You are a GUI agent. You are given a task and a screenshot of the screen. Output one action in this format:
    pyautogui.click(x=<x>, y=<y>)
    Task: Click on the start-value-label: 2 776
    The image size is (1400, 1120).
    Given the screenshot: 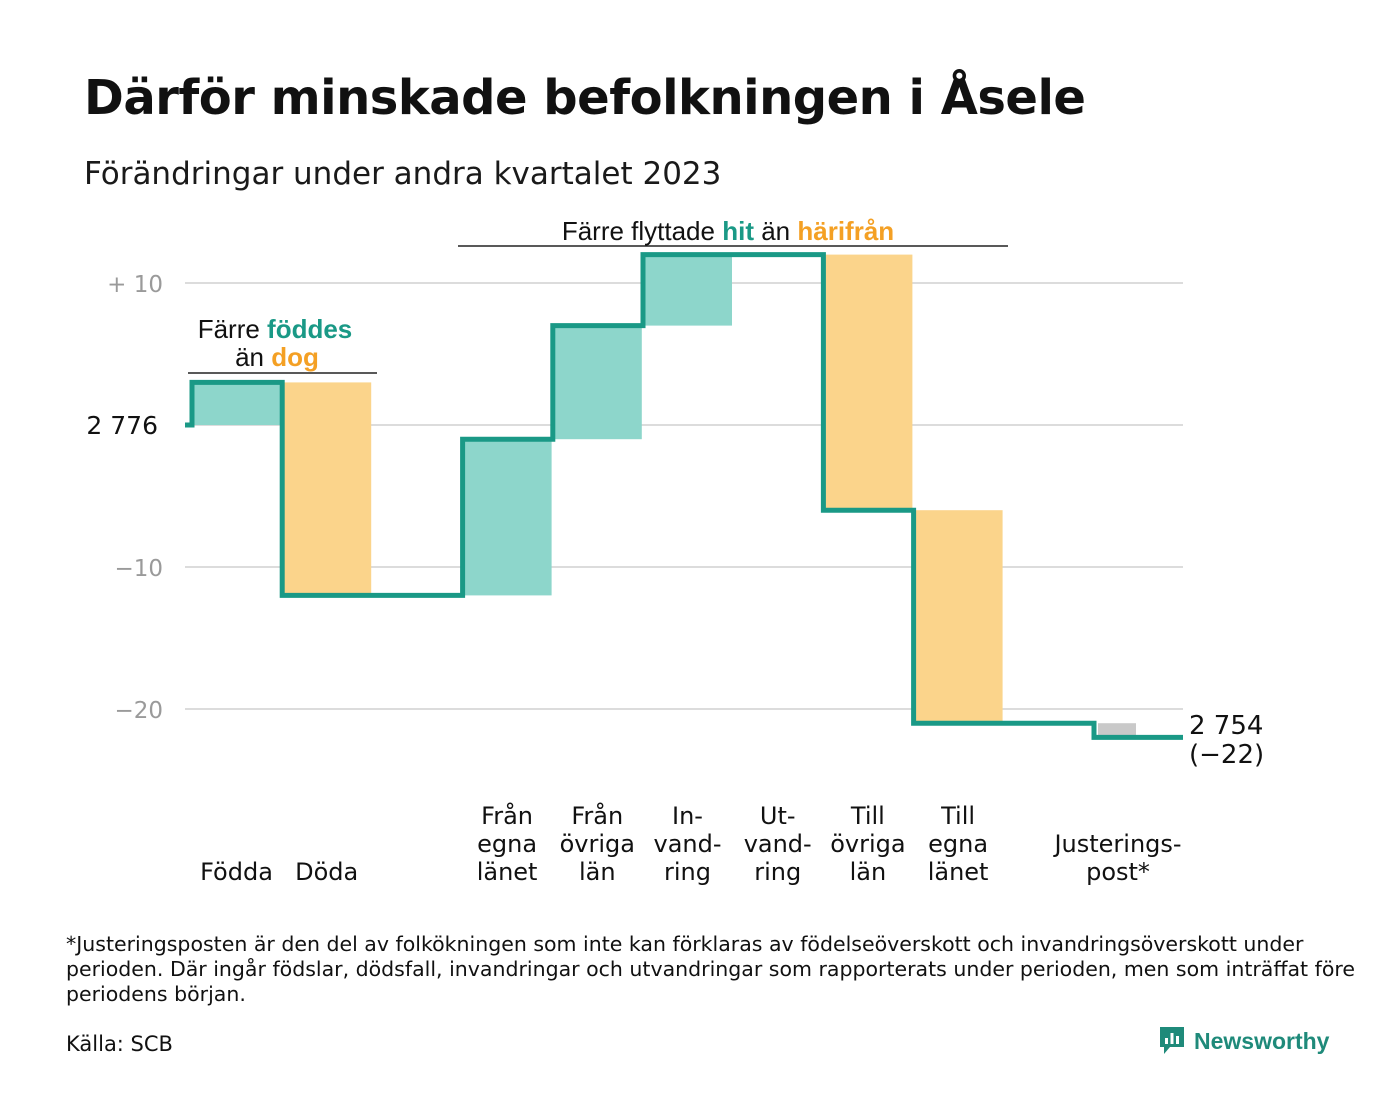 What is the action you would take?
    pyautogui.click(x=122, y=425)
    